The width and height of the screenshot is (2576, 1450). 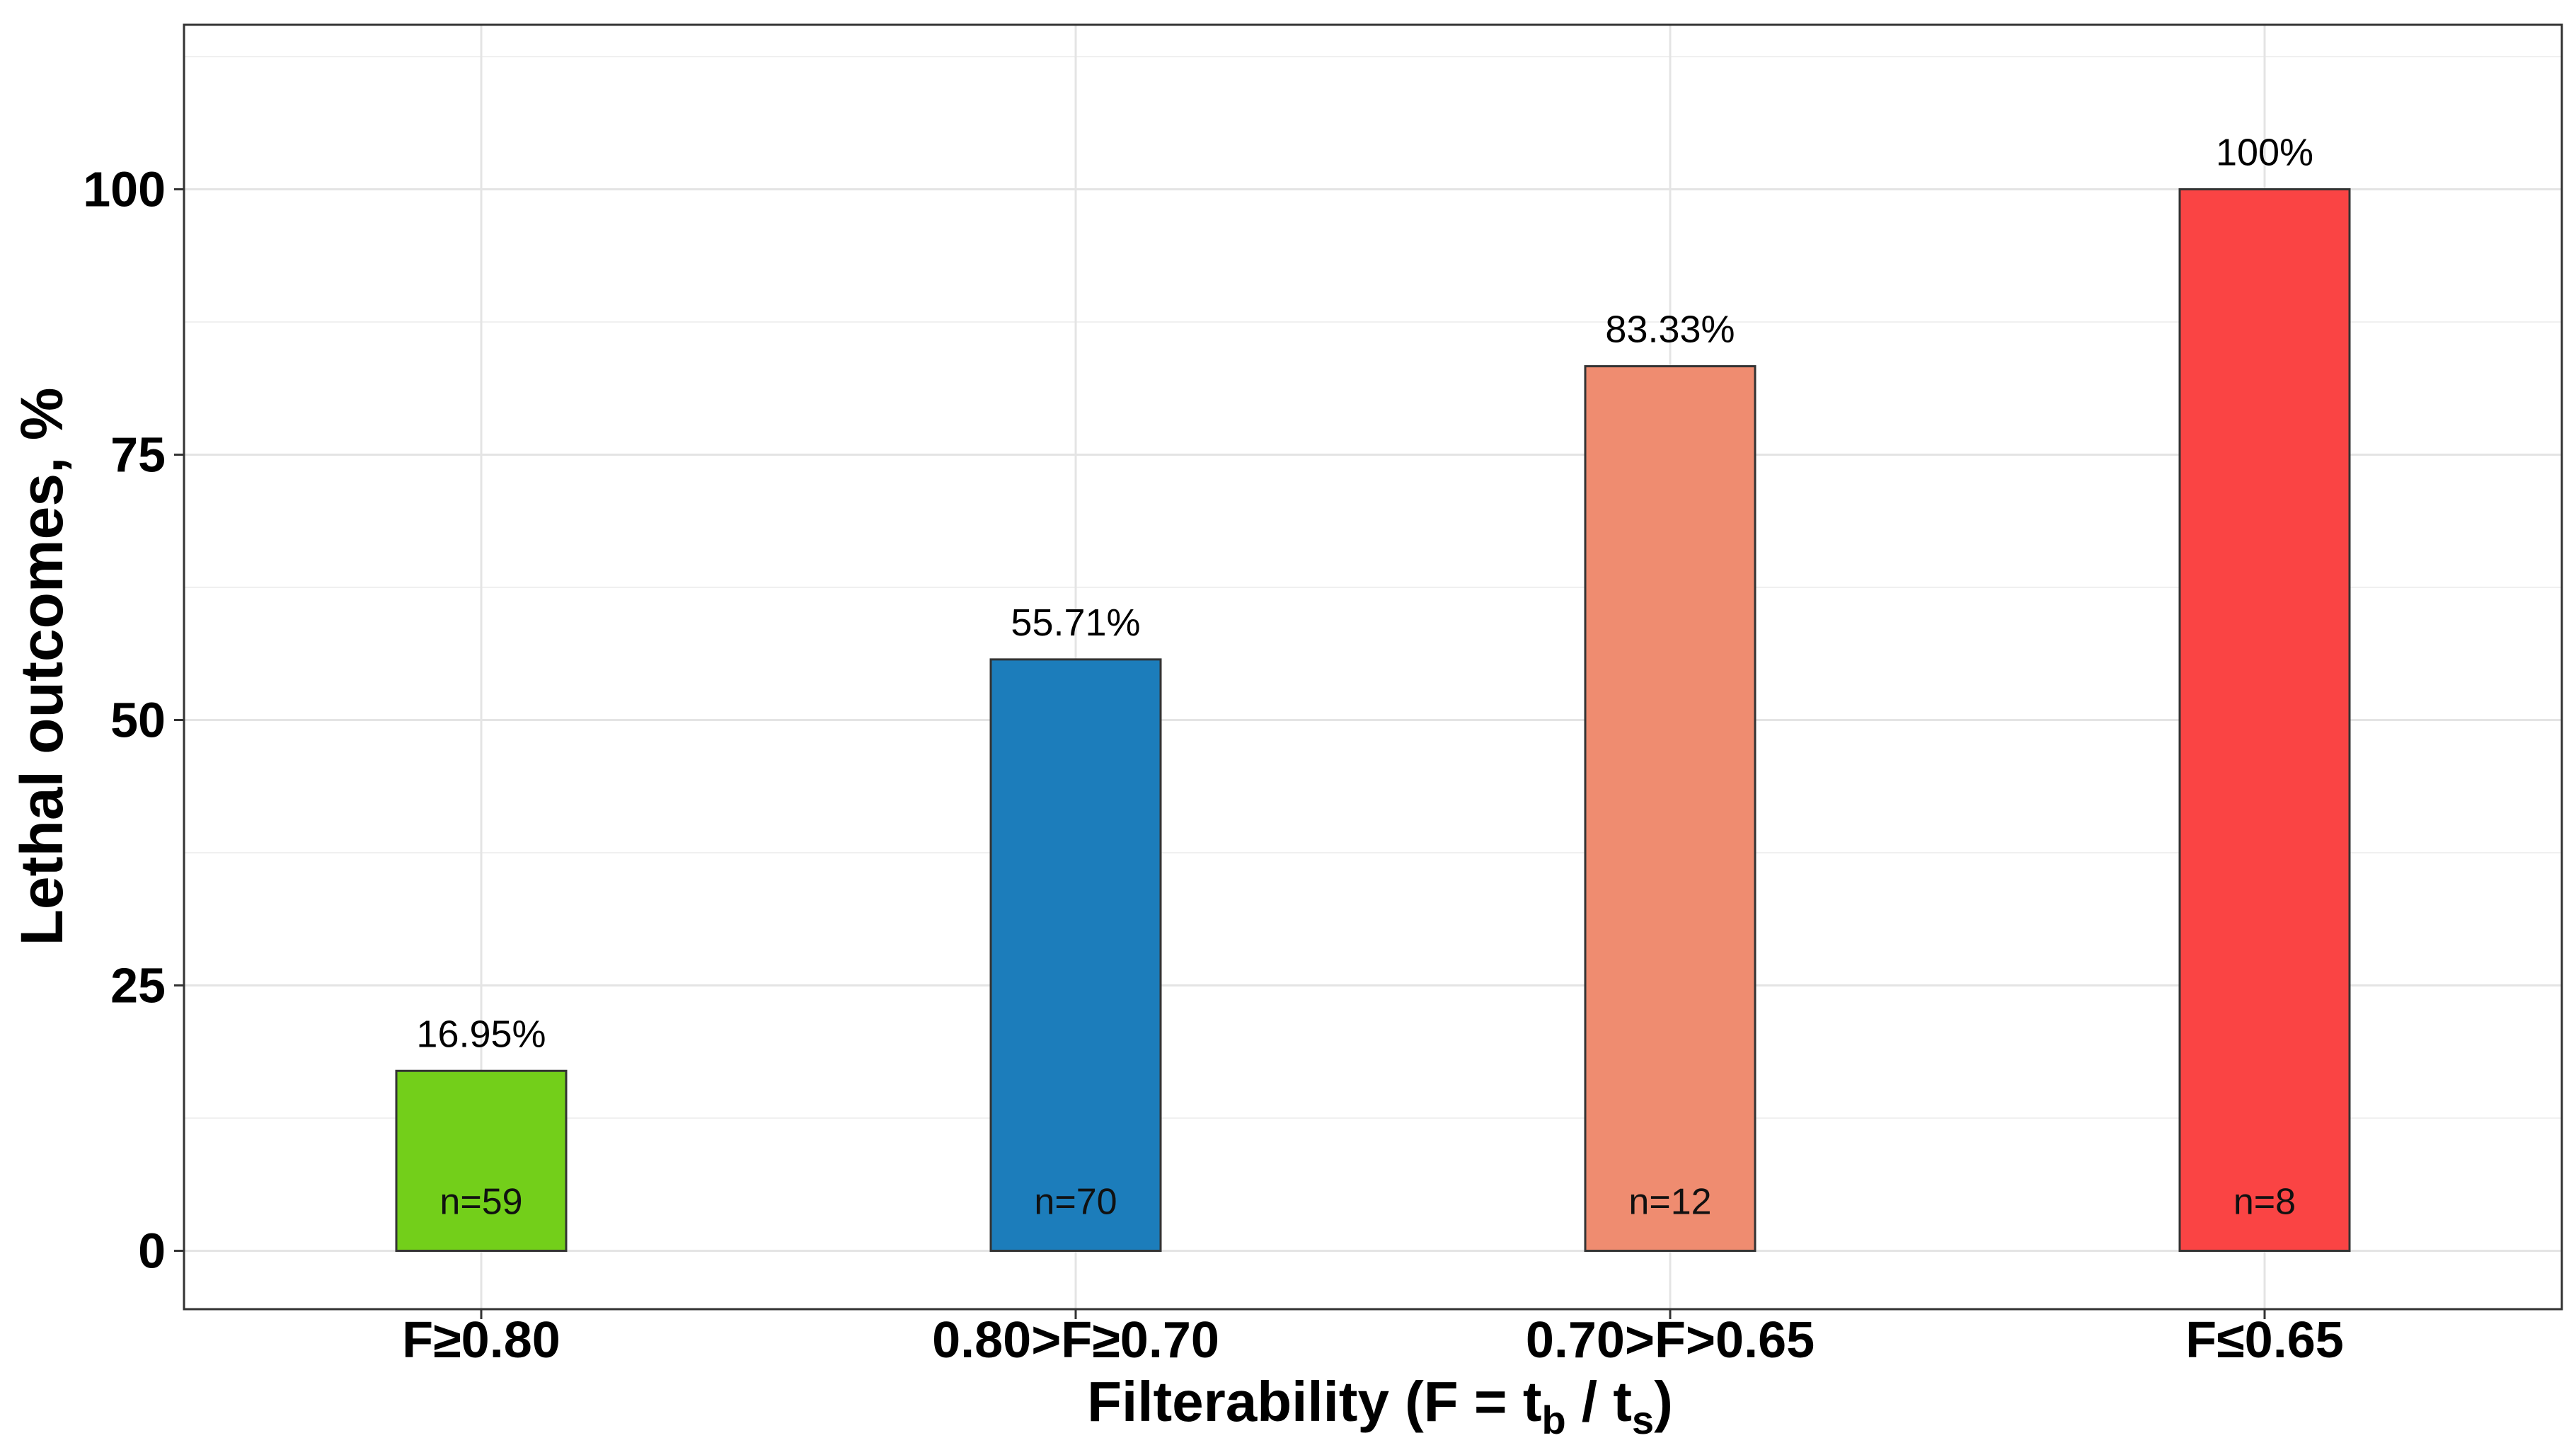 I want to click on bar-n-label: n=12, so click(x=1670, y=1202).